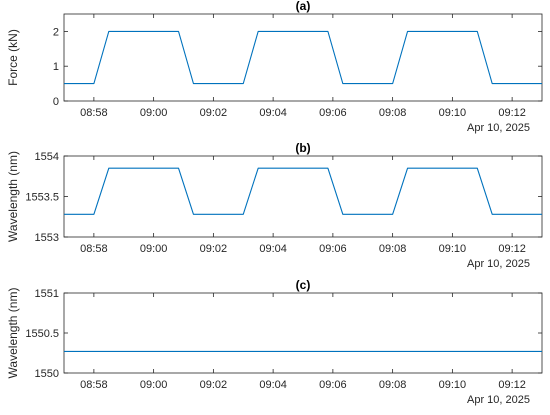 The width and height of the screenshot is (550, 415). I want to click on y-tick-label: 2, so click(56, 32).